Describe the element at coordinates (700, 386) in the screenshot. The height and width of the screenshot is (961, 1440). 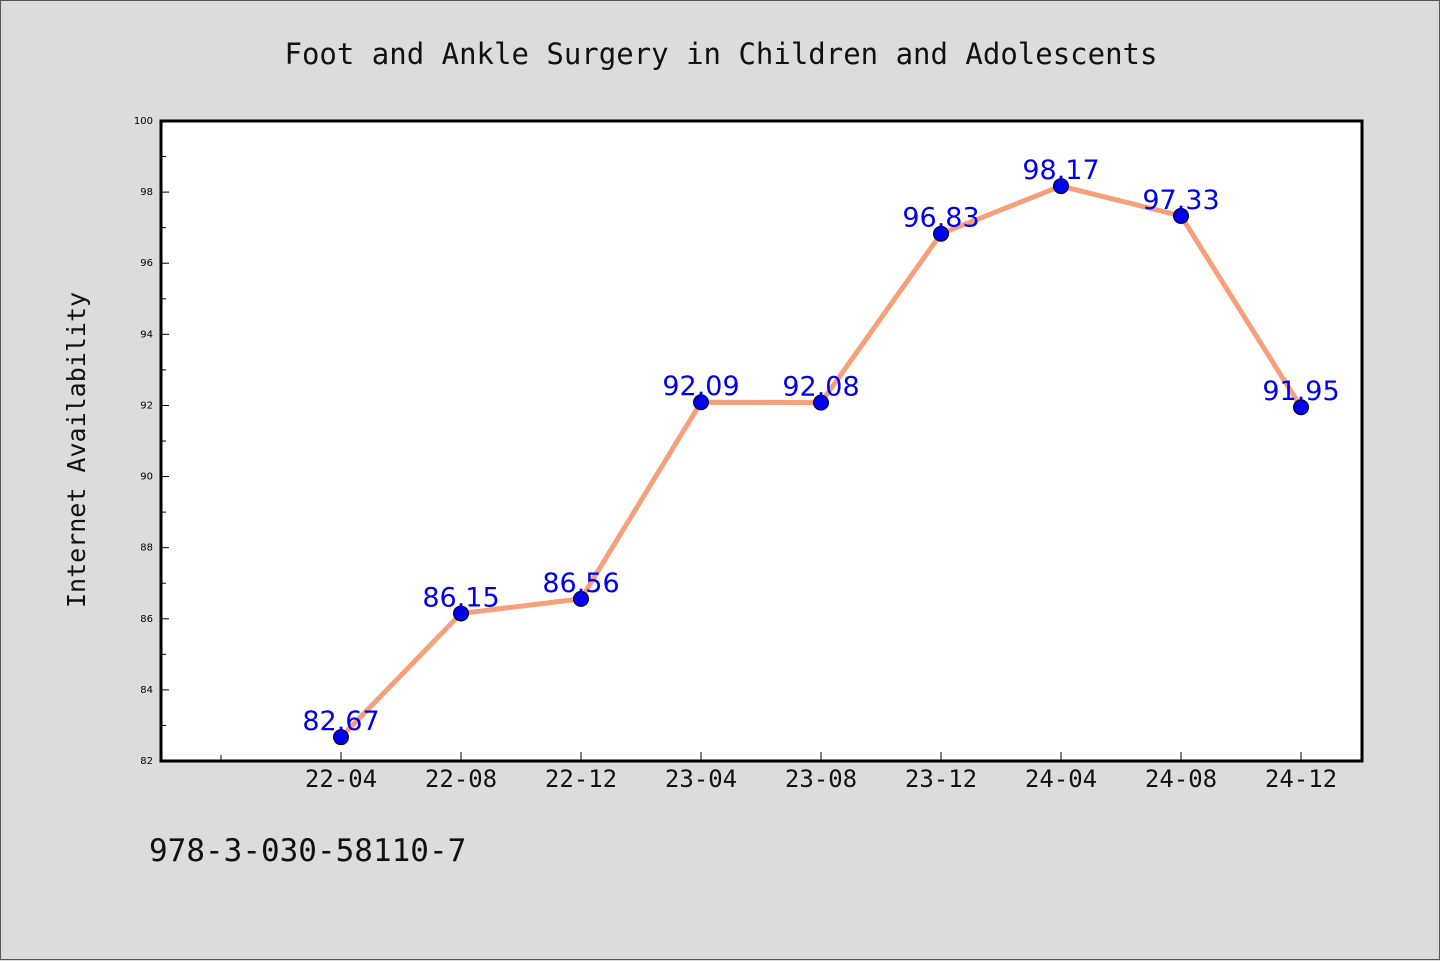
I see `data-label: 92.09` at that location.